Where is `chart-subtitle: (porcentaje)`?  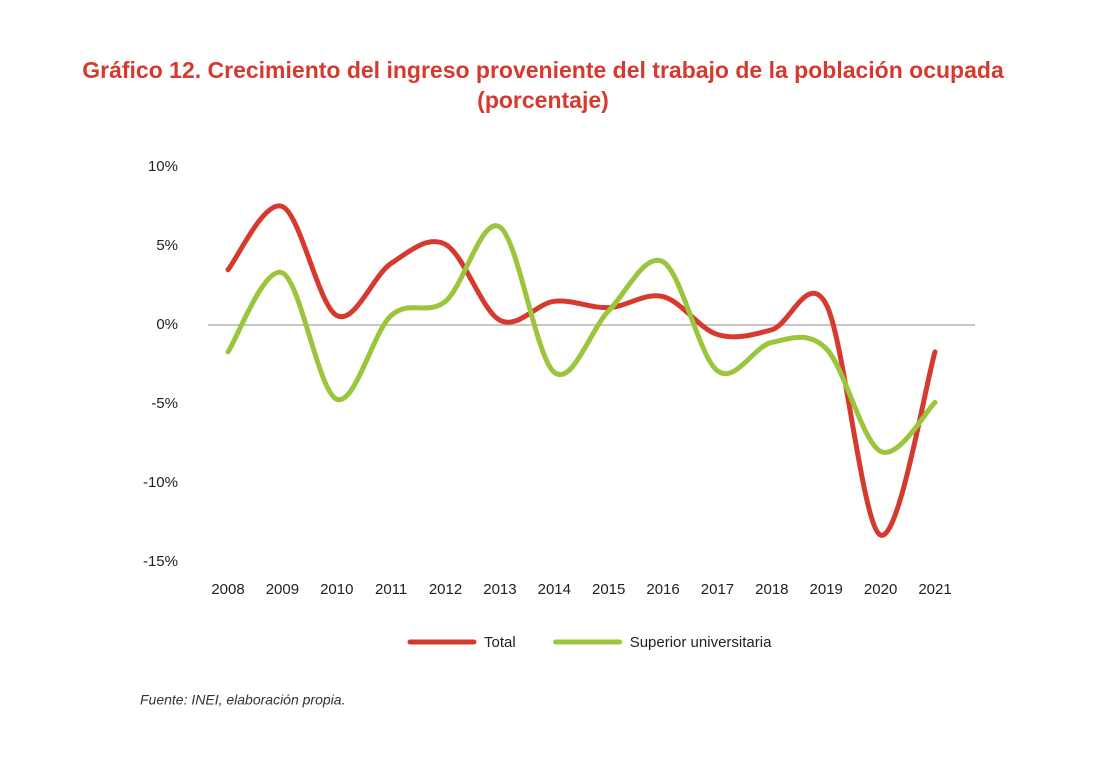
chart-subtitle: (porcentaje) is located at coordinates (543, 100).